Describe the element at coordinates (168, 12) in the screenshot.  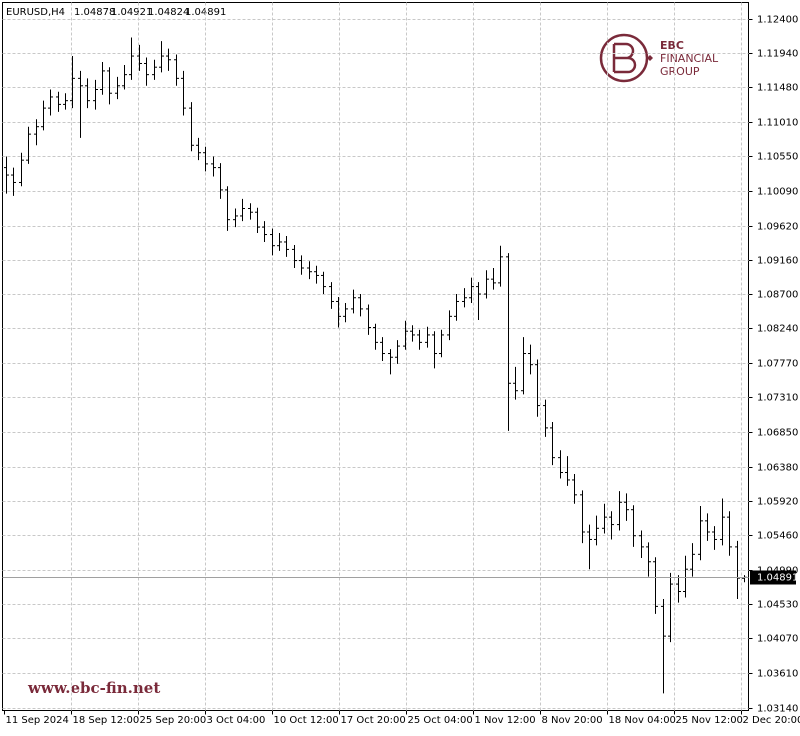
I see `low-value: 1.04824` at that location.